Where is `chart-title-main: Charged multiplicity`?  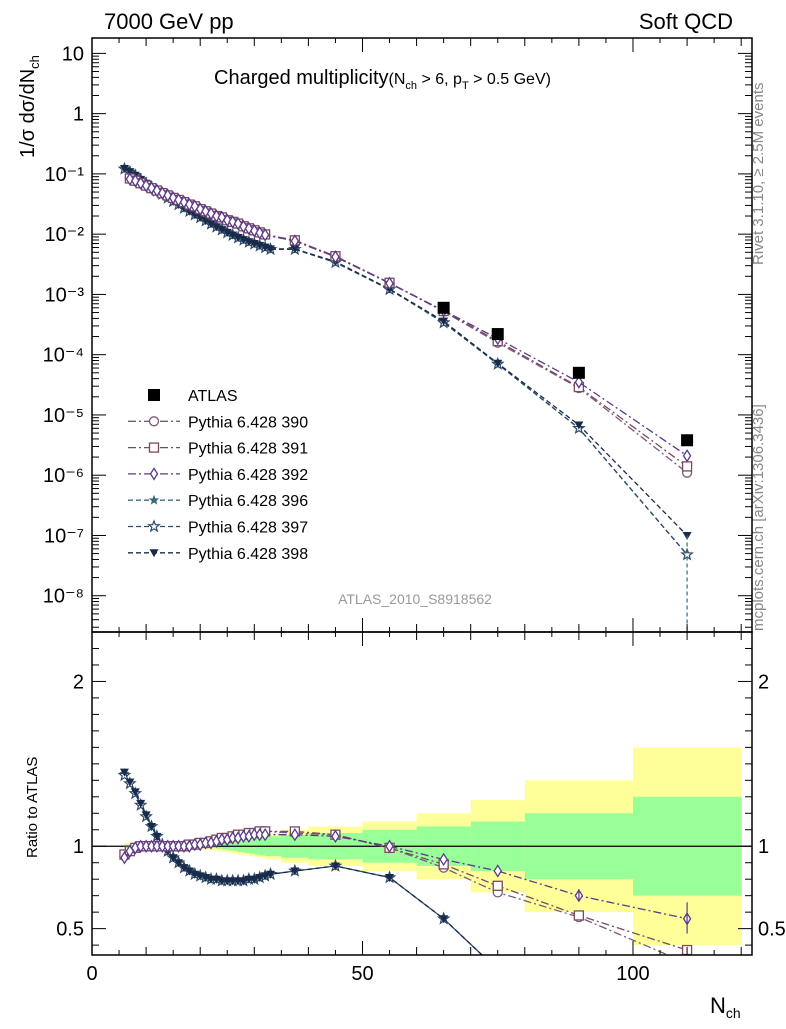
chart-title-main: Charged multiplicity is located at coordinates (301, 78).